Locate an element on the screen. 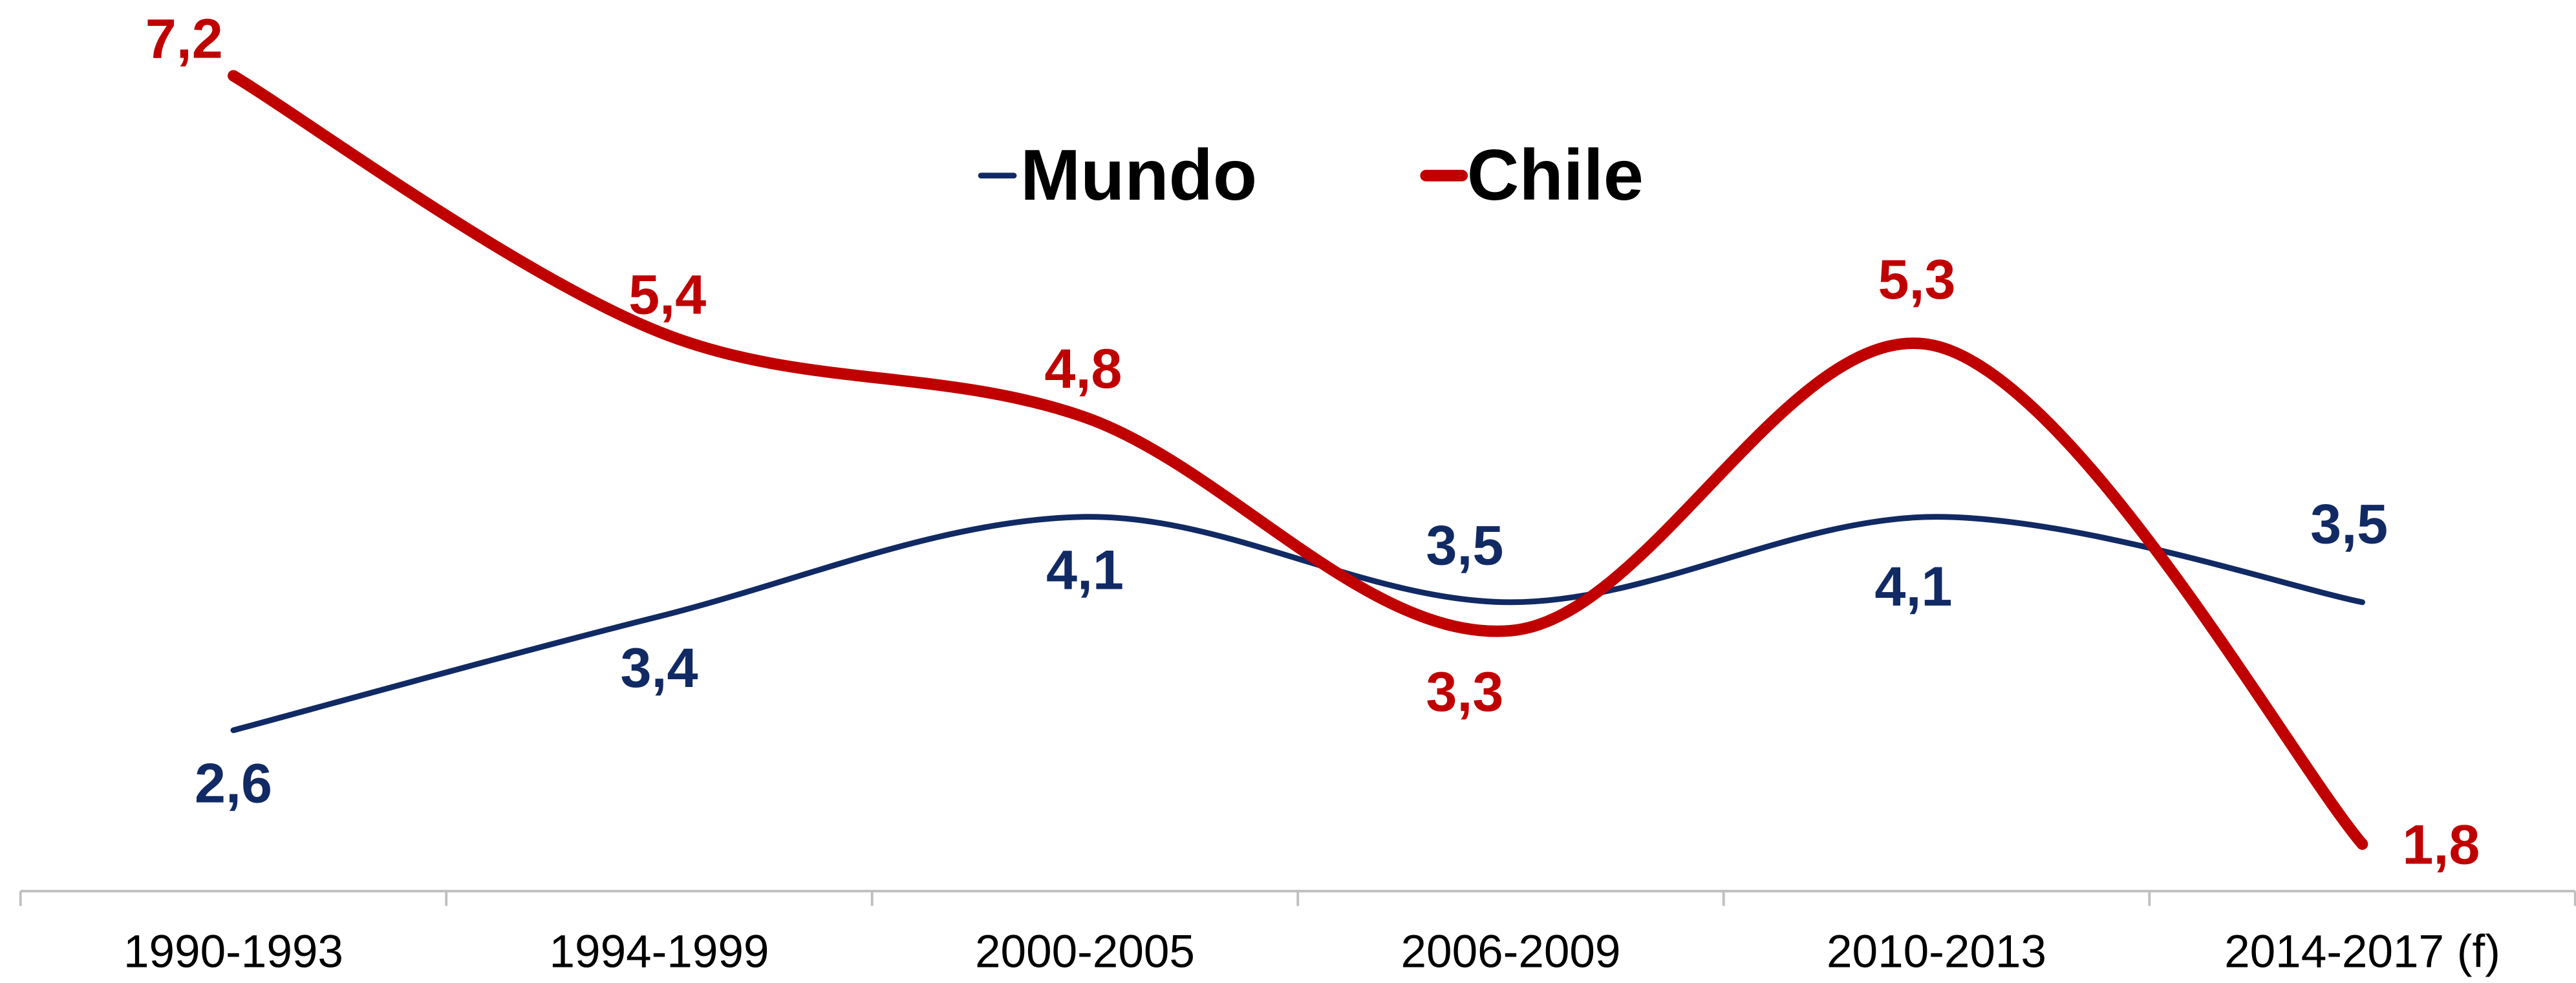  data-label: 3,4 is located at coordinates (659, 668).